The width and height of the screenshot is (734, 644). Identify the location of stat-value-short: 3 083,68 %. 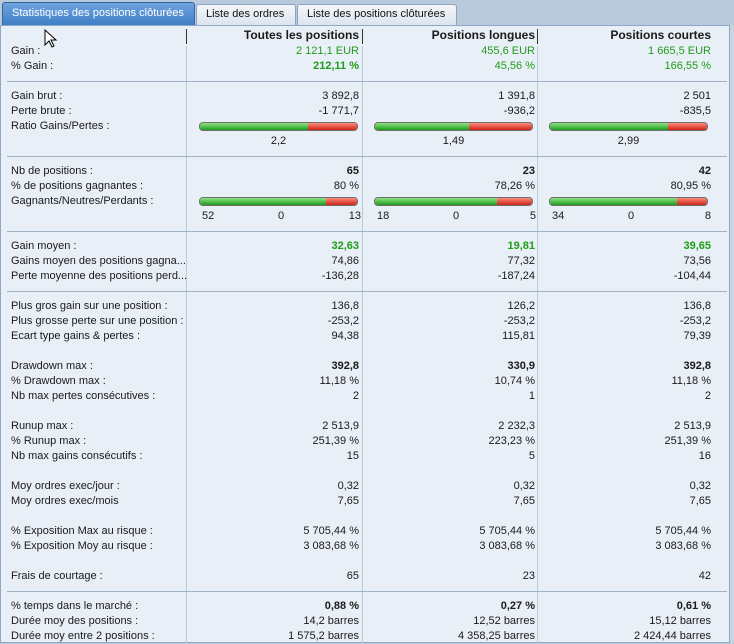
(683, 546).